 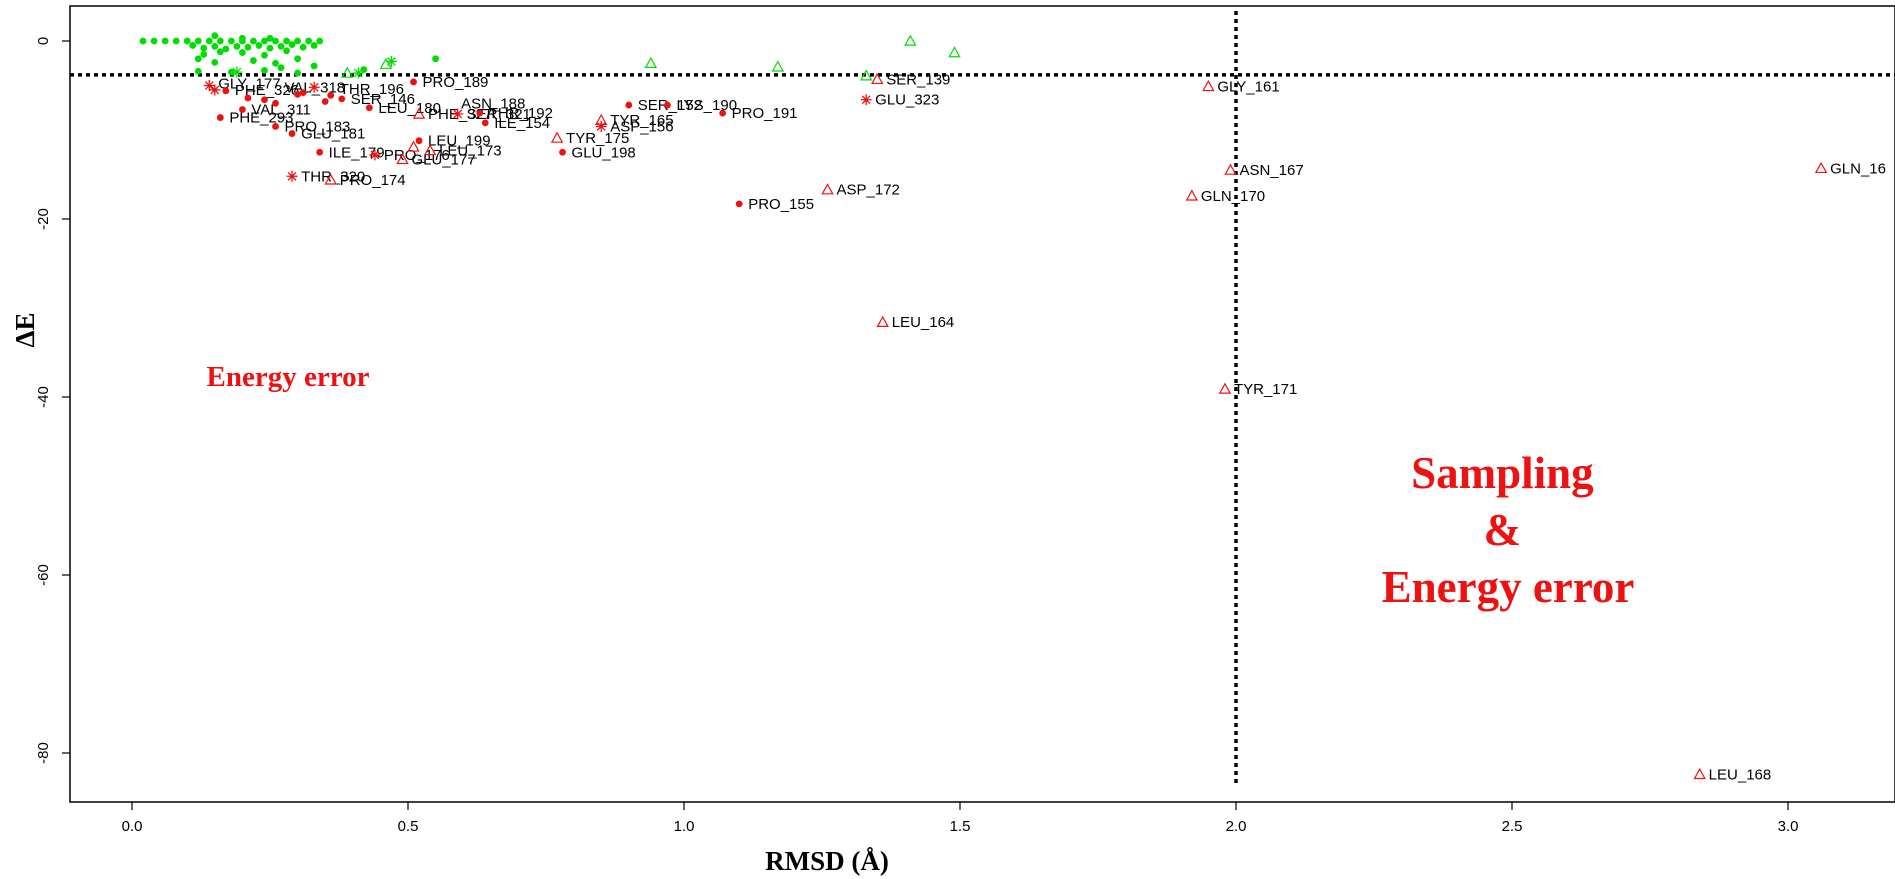 What do you see at coordinates (1740, 774) in the screenshot?
I see `point-label: LEU_168` at bounding box center [1740, 774].